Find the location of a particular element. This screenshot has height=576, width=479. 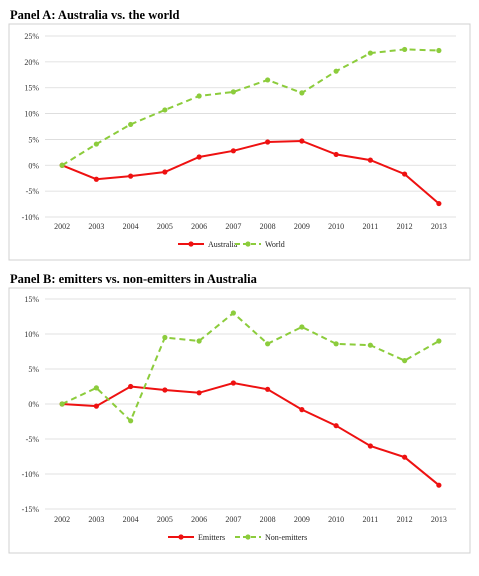

panel-a-y-tick-label: 10% is located at coordinates (31, 114).